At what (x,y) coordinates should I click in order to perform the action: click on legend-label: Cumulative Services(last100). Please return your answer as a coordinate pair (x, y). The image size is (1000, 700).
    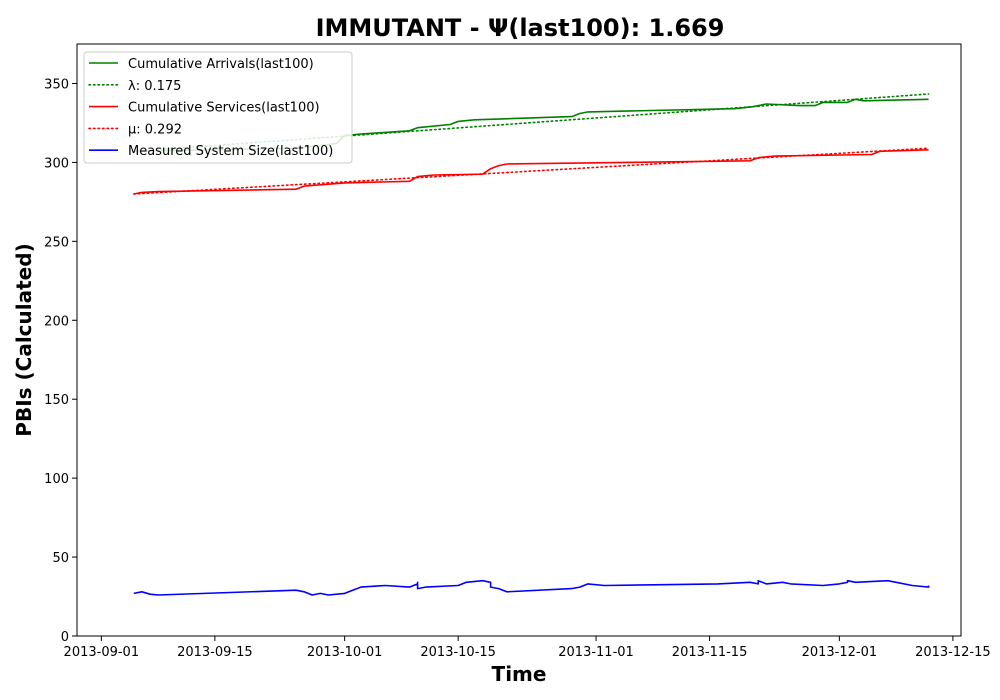
    Looking at the image, I should click on (224, 108).